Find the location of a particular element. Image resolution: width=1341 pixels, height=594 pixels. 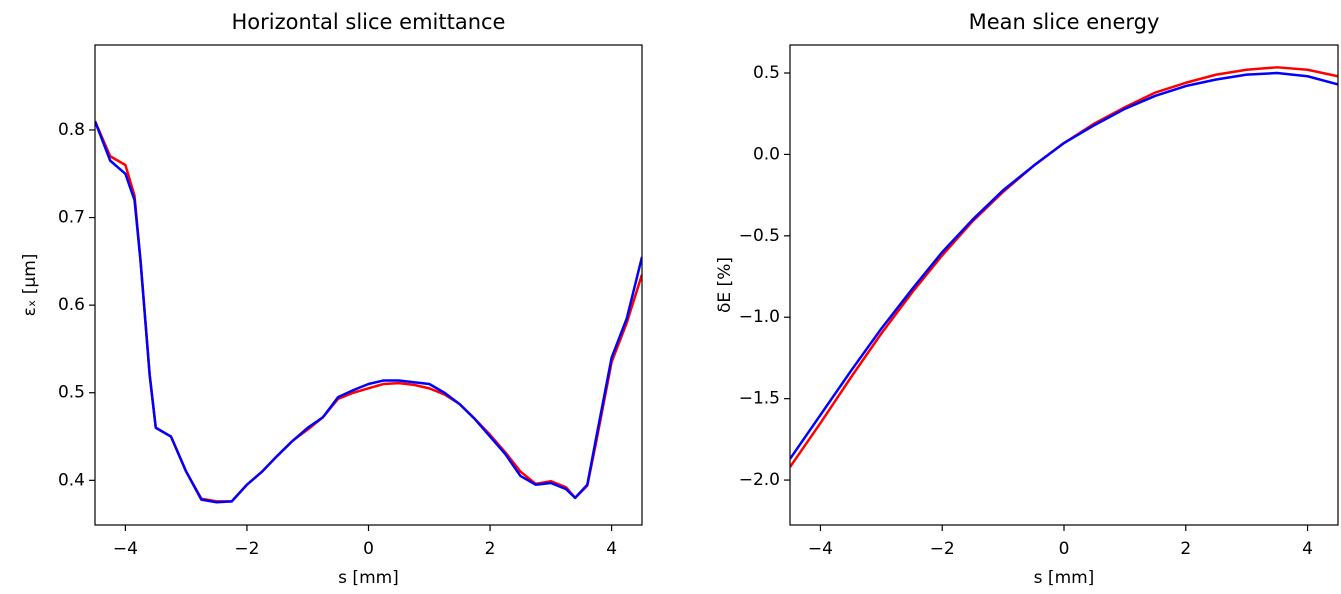

y-tick-label: −1.0 is located at coordinates (759, 317).